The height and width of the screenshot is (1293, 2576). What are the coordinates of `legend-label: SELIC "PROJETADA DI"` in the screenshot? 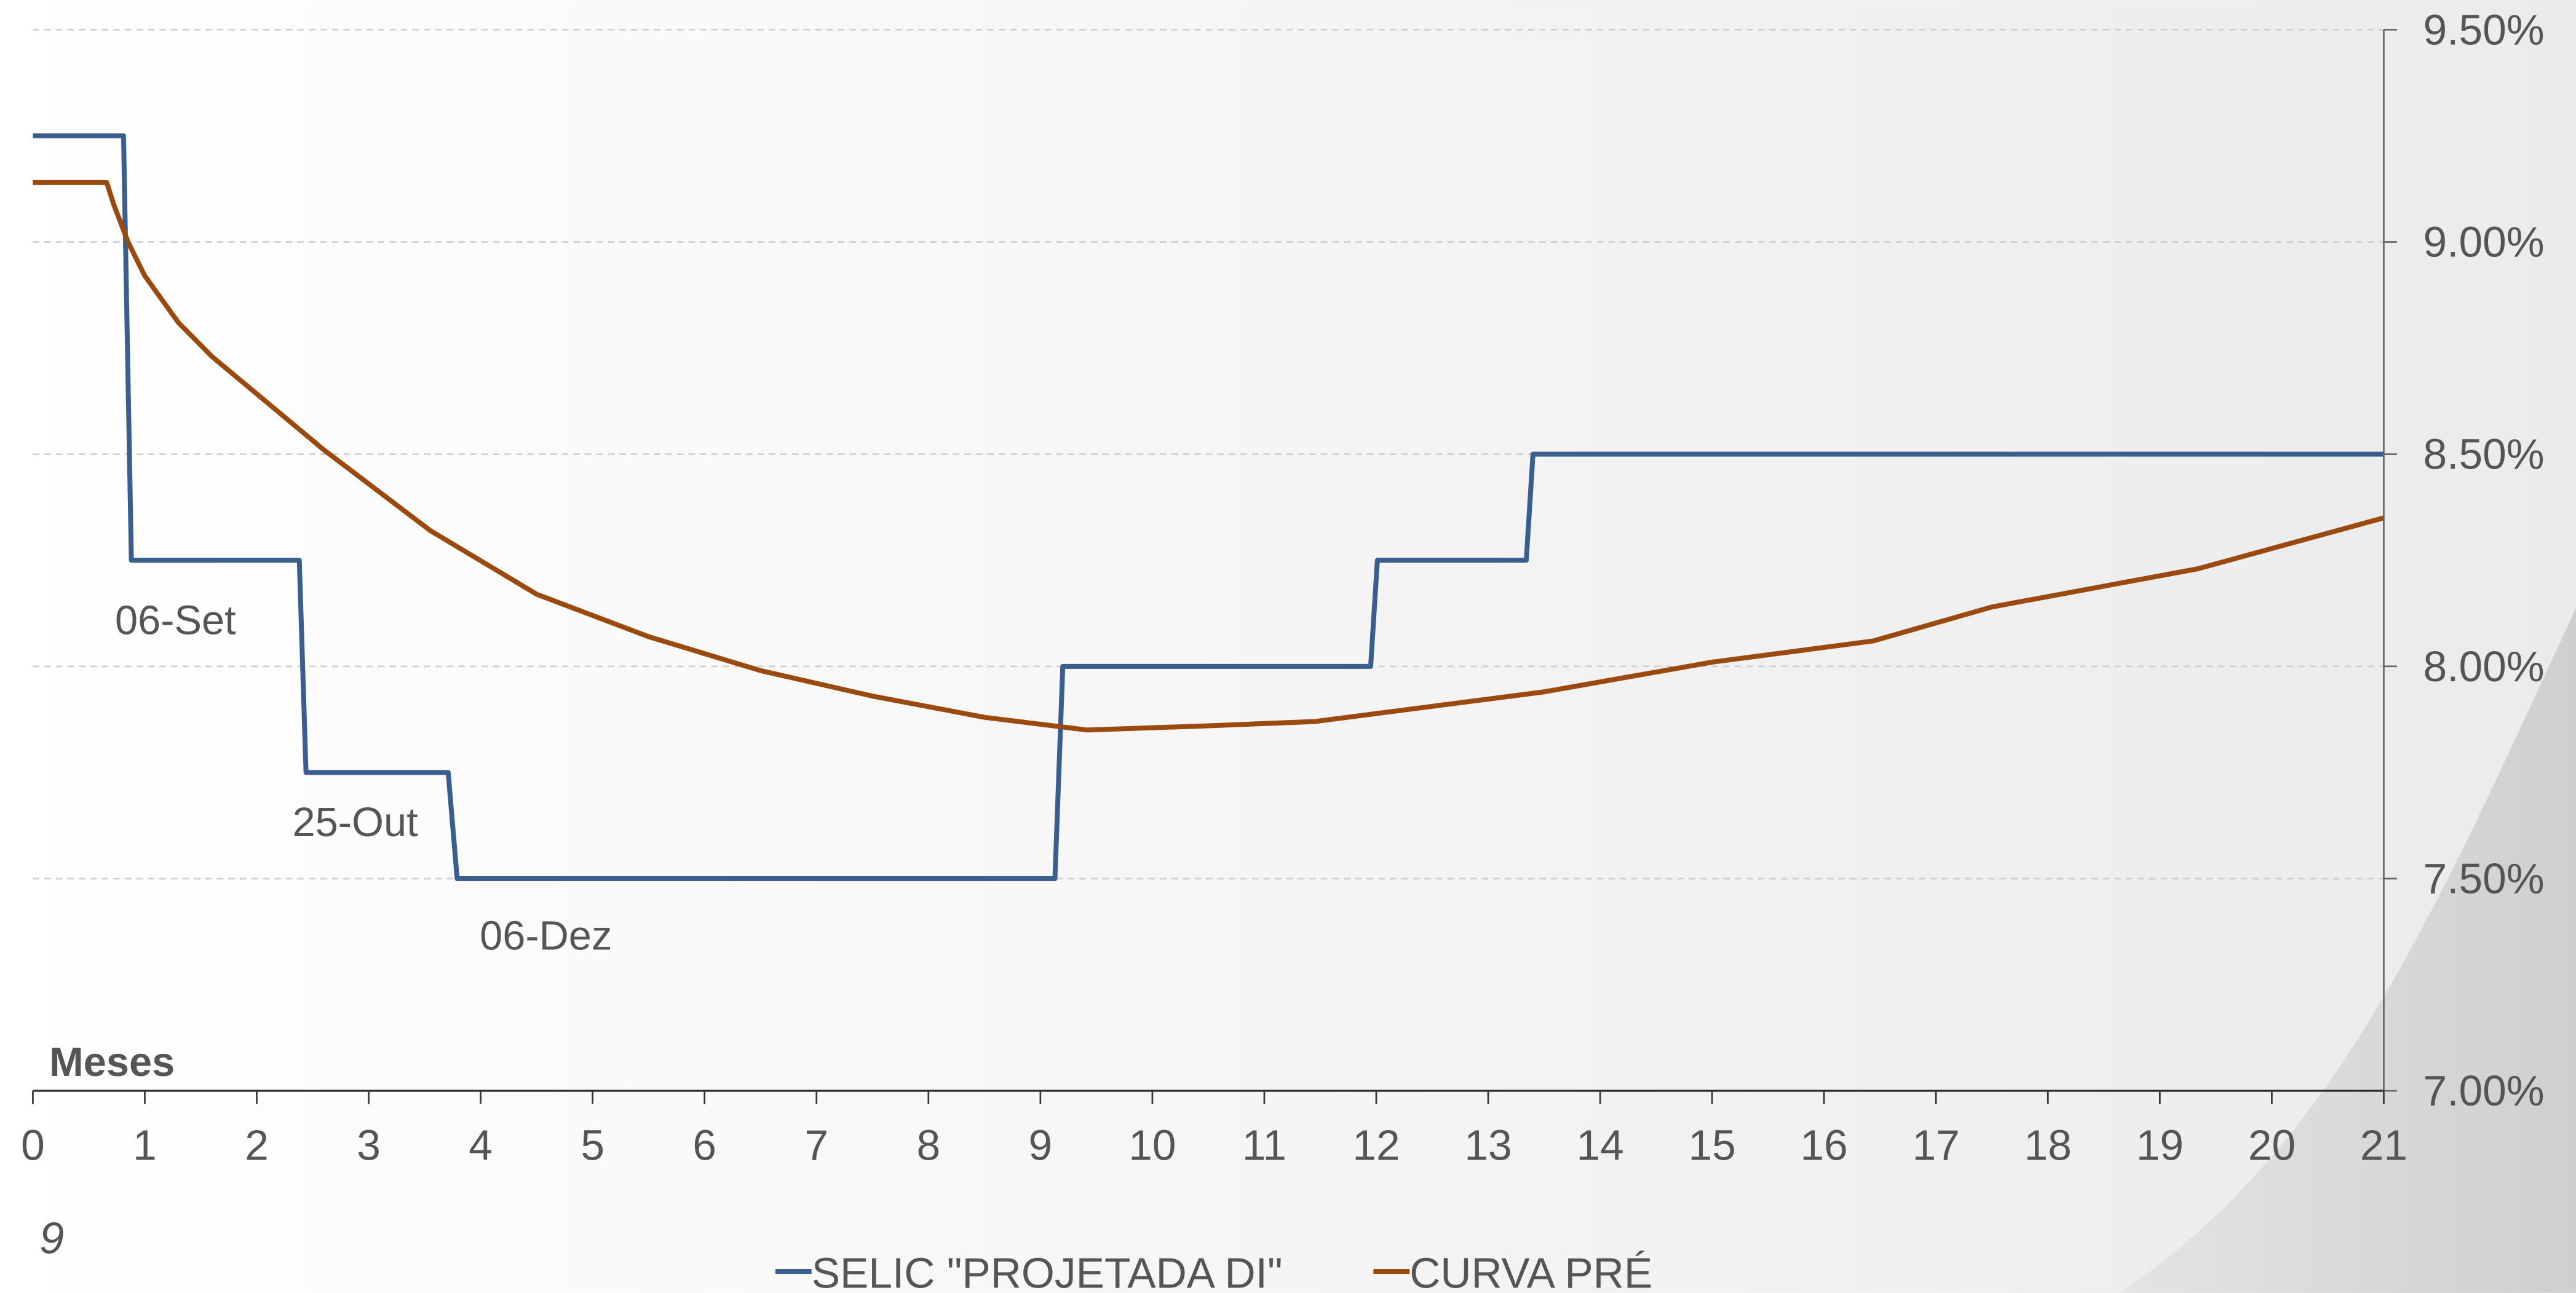 It's located at (1047, 1271).